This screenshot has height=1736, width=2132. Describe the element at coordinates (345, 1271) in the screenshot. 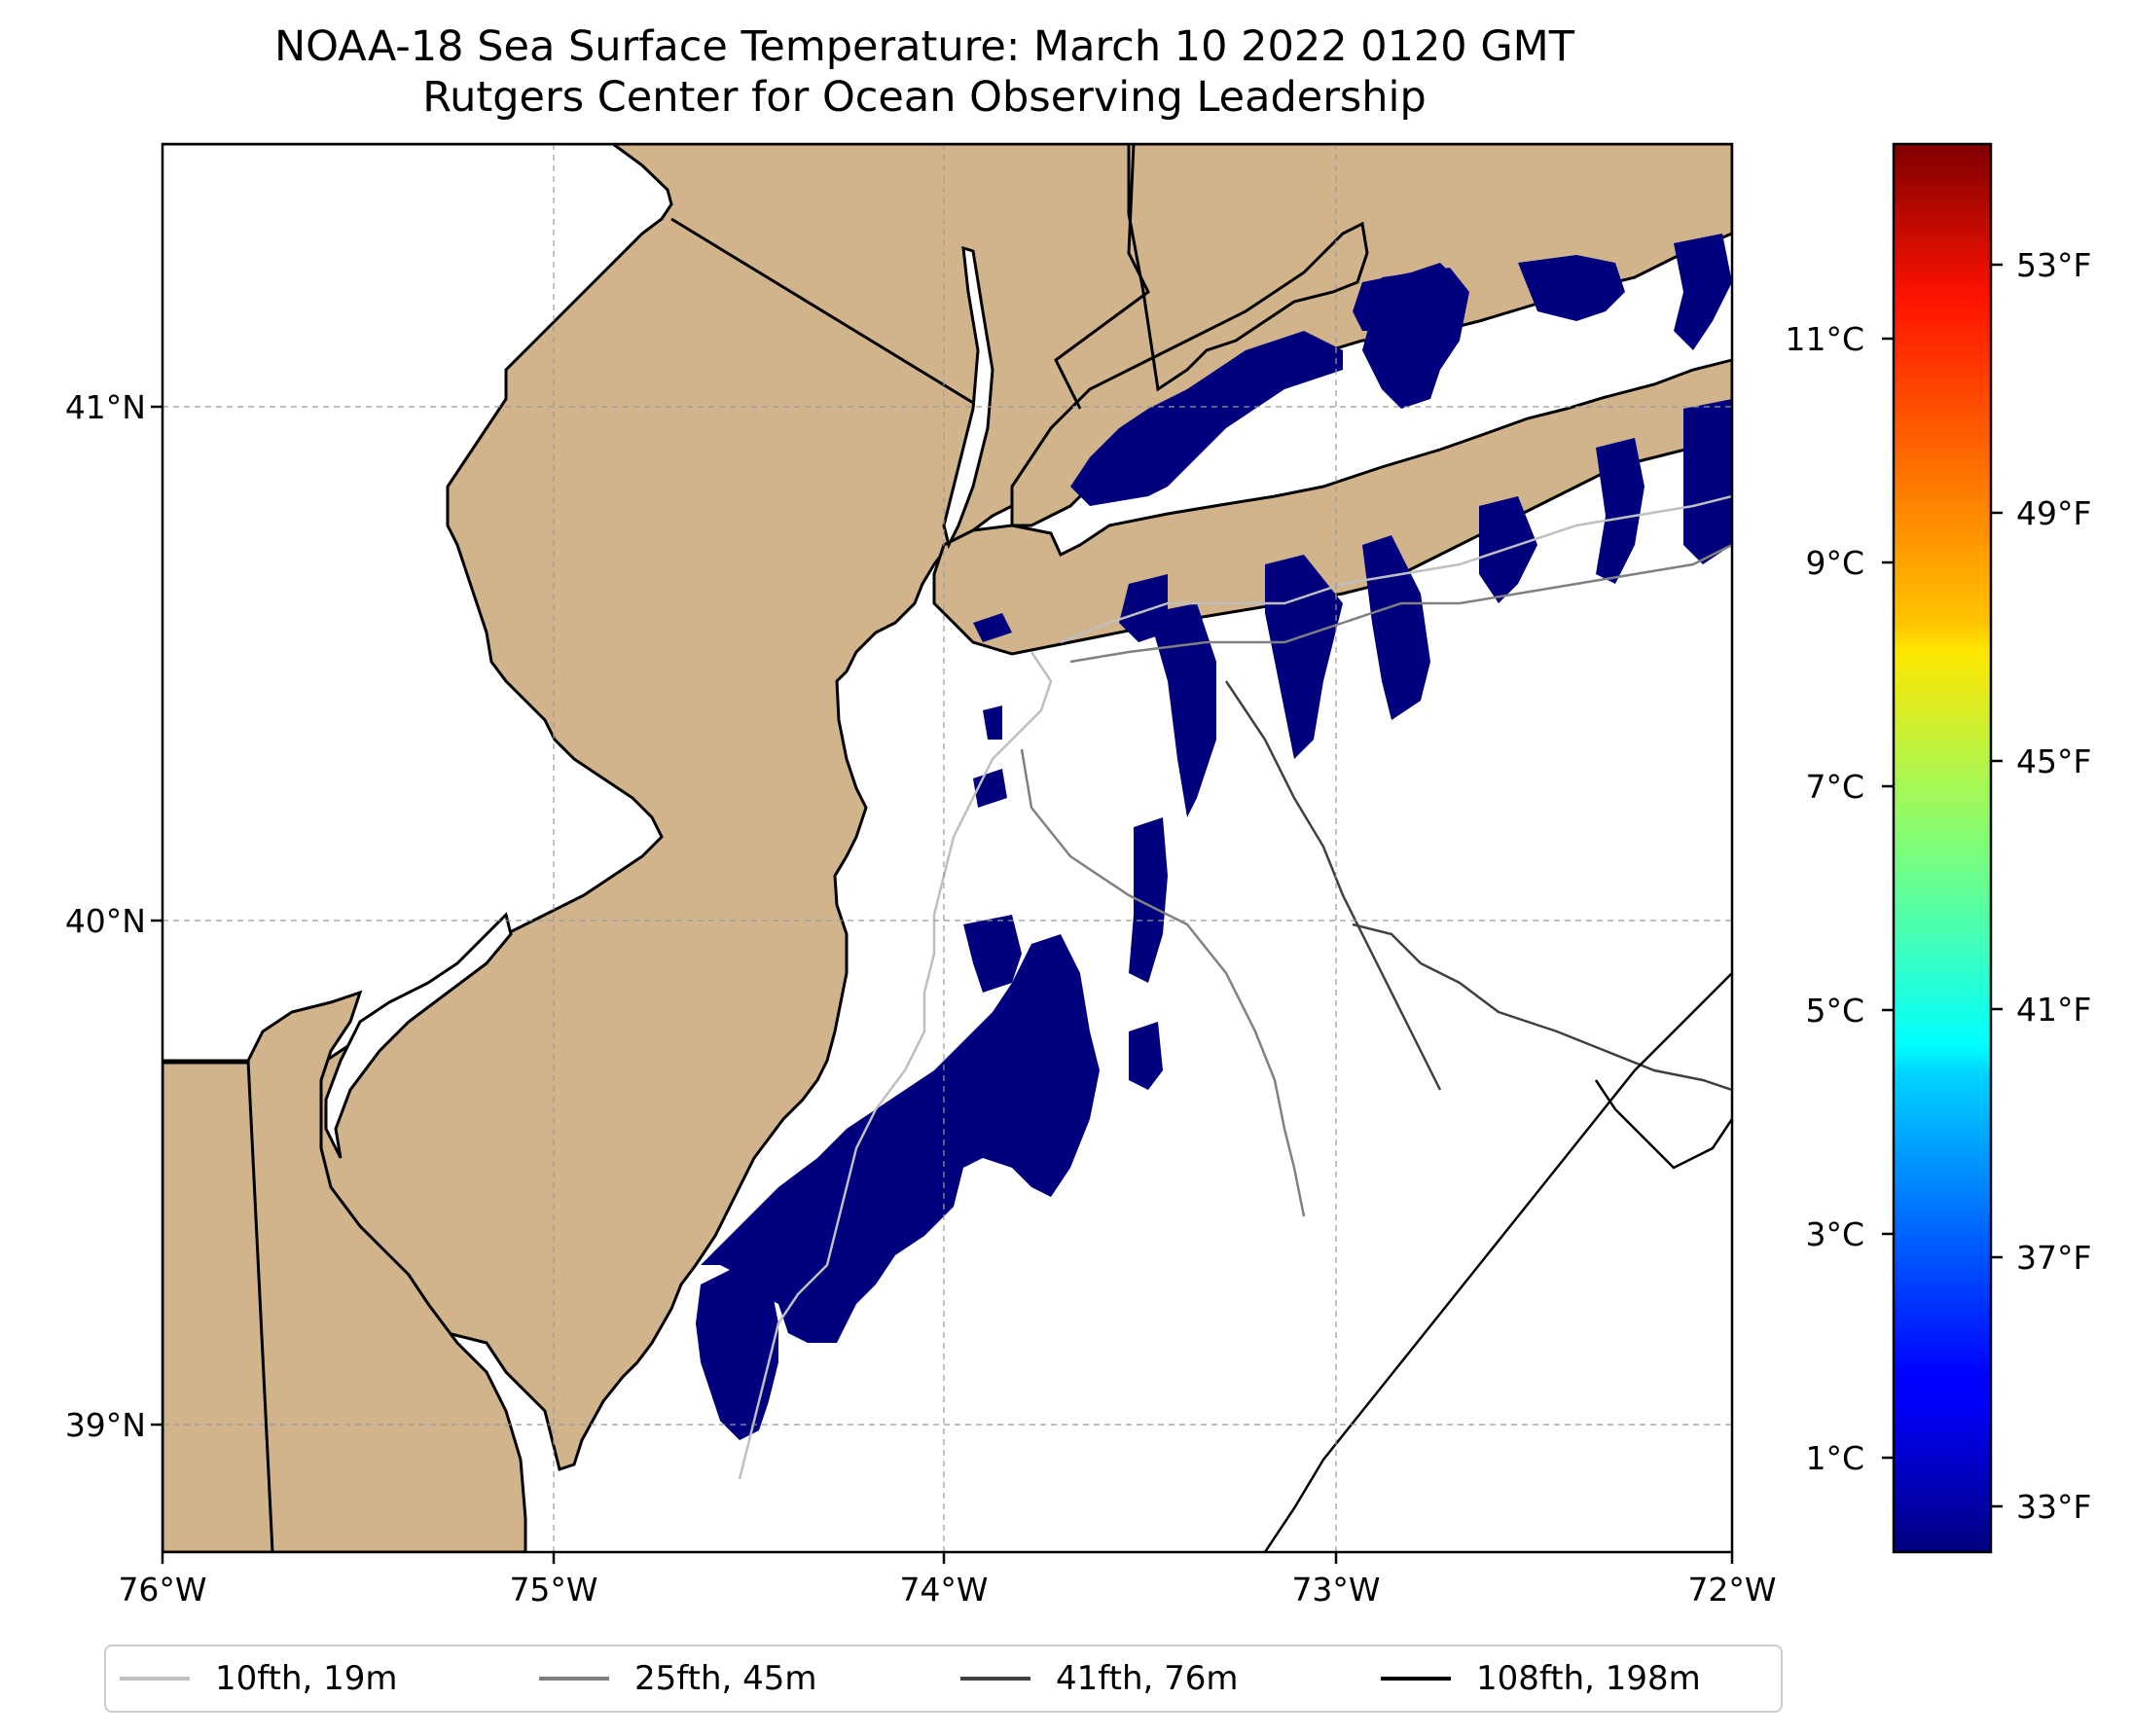

I see `land-delmarva` at that location.